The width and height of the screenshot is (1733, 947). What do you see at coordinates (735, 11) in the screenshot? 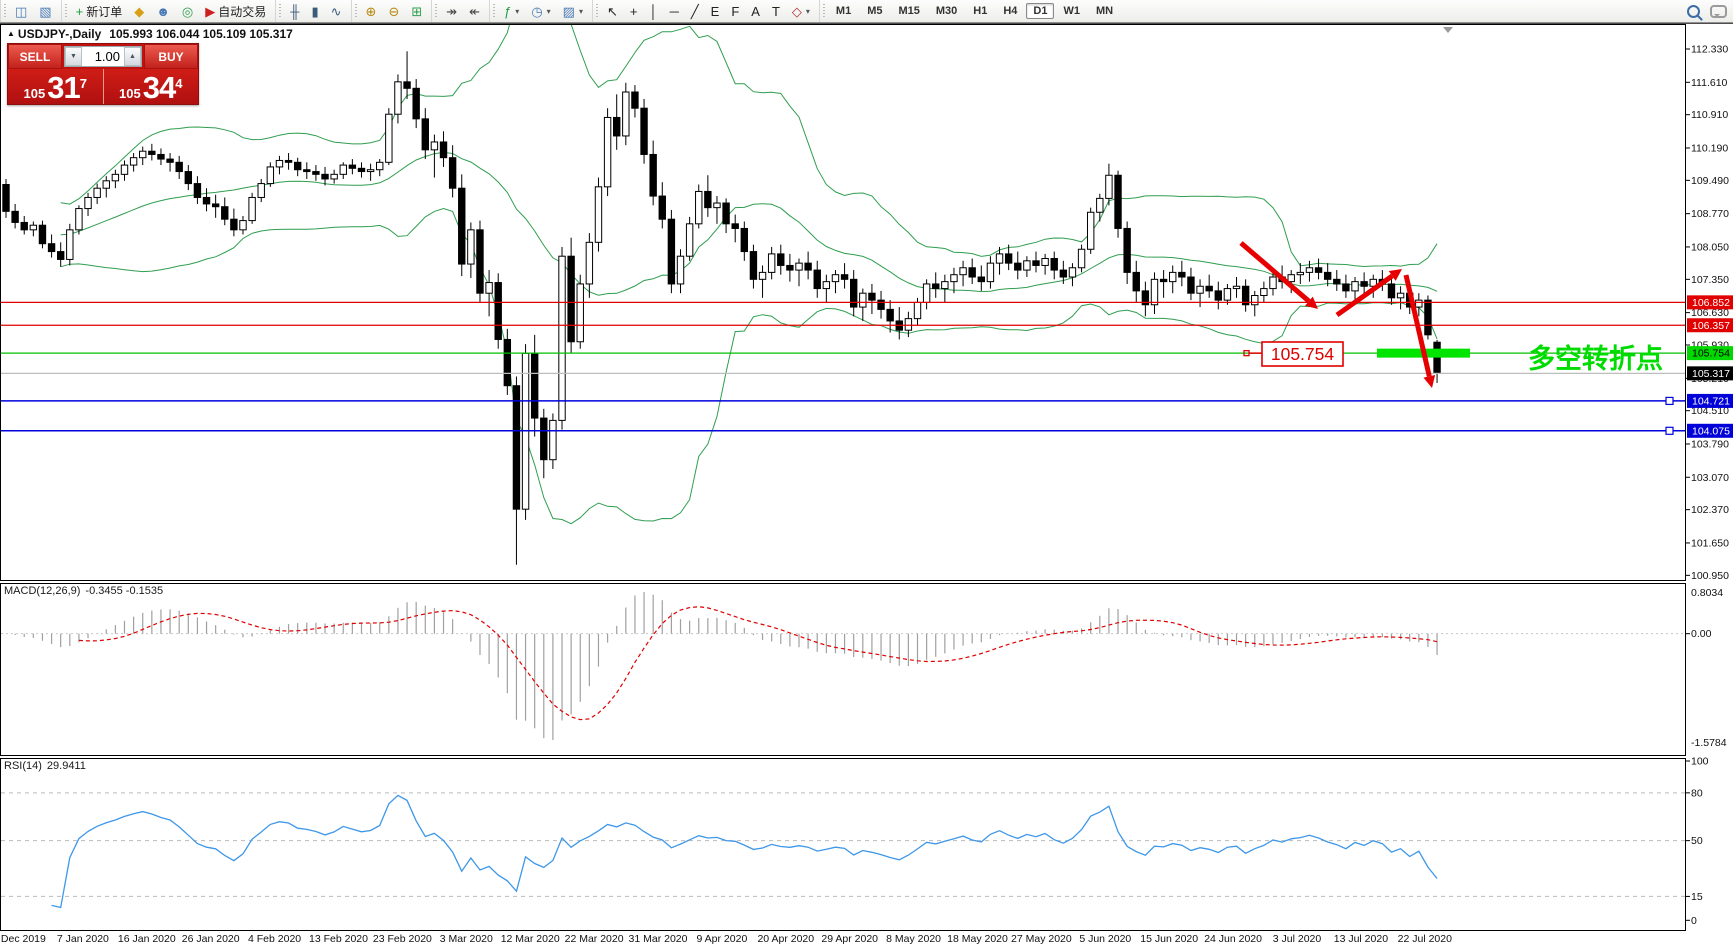
I see `cycle-lines-button: F` at bounding box center [735, 11].